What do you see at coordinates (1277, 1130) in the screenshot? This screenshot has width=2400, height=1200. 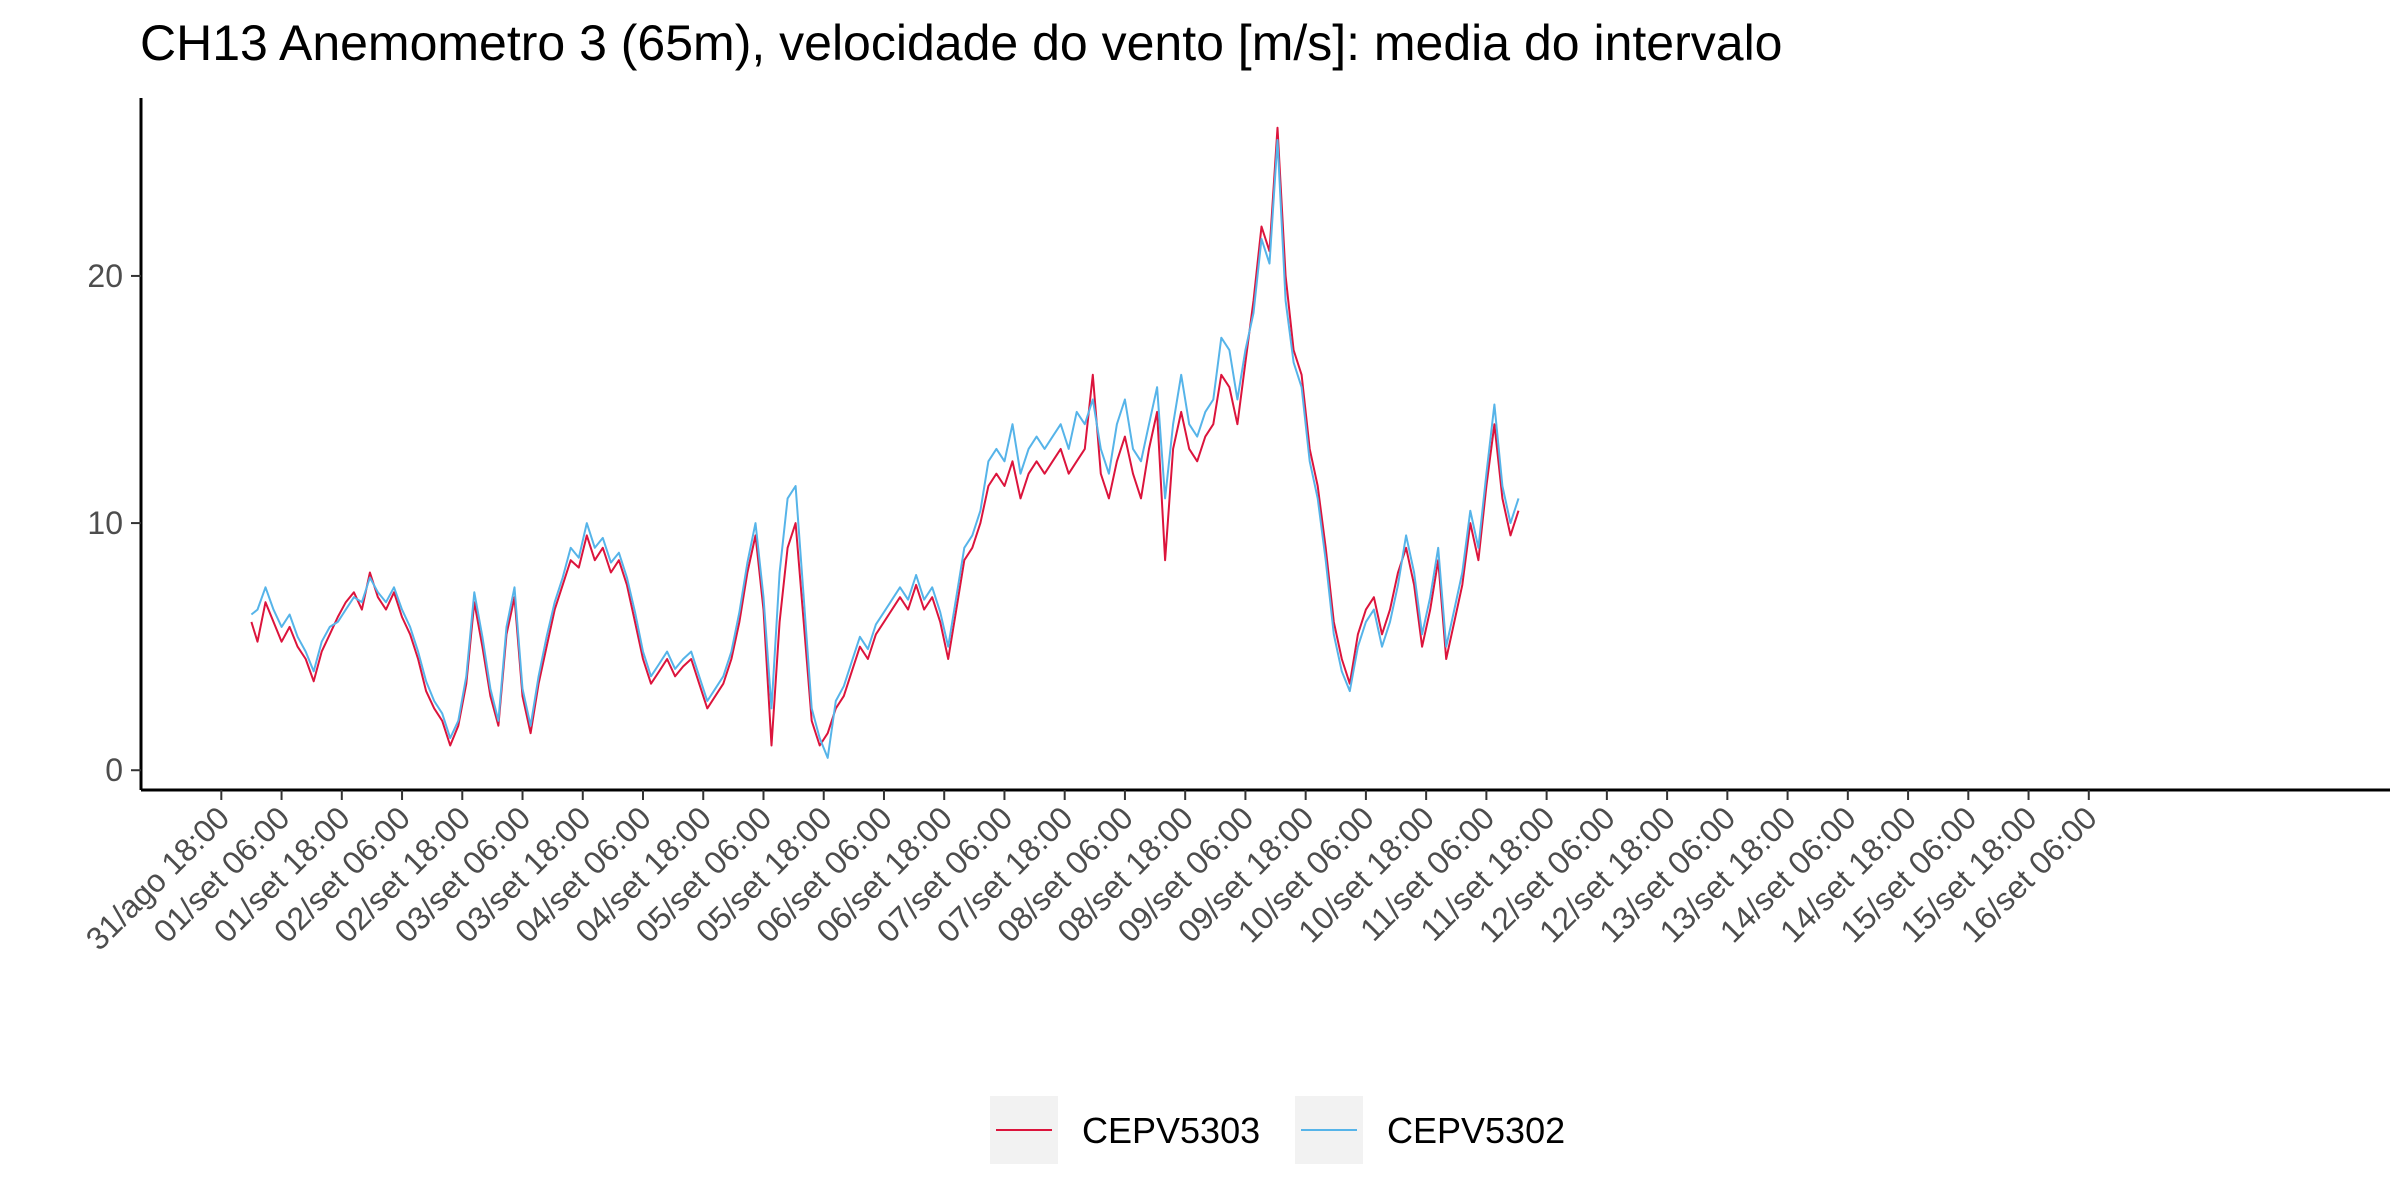 I see `legend: CEPV5303 CEPV5302` at bounding box center [1277, 1130].